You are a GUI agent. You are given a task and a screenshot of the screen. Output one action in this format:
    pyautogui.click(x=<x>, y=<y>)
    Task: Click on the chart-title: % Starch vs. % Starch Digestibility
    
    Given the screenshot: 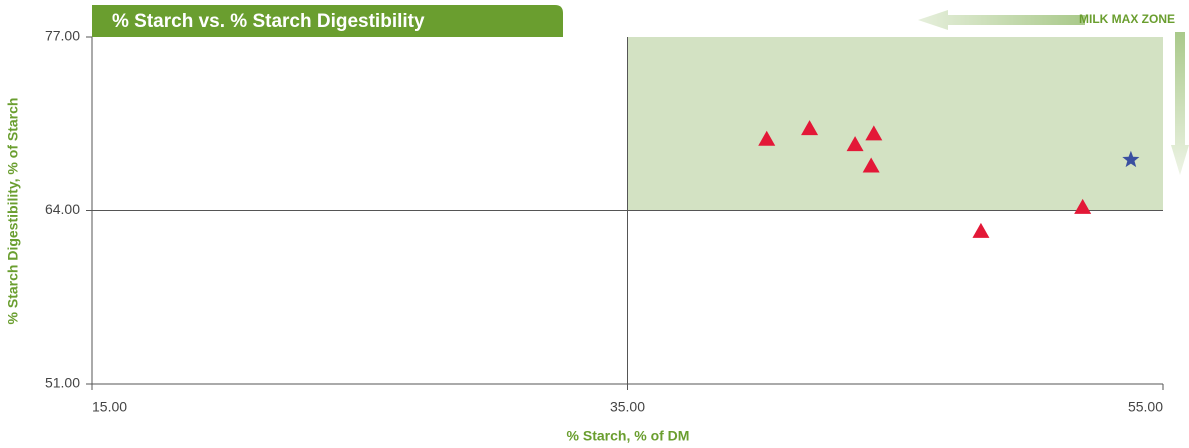 What is the action you would take?
    pyautogui.click(x=268, y=21)
    